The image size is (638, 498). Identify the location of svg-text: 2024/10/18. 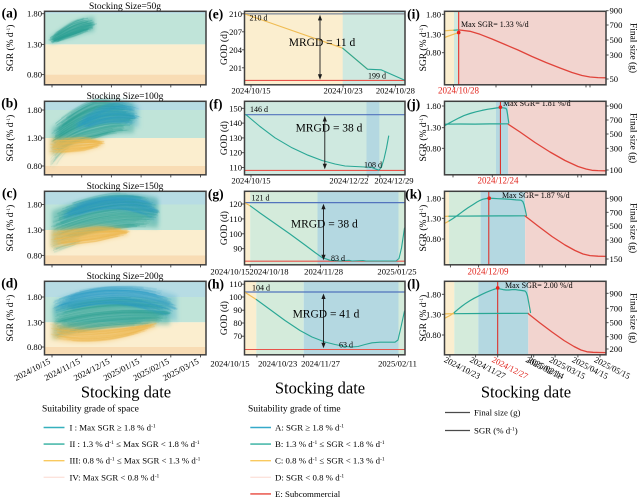
(268, 272).